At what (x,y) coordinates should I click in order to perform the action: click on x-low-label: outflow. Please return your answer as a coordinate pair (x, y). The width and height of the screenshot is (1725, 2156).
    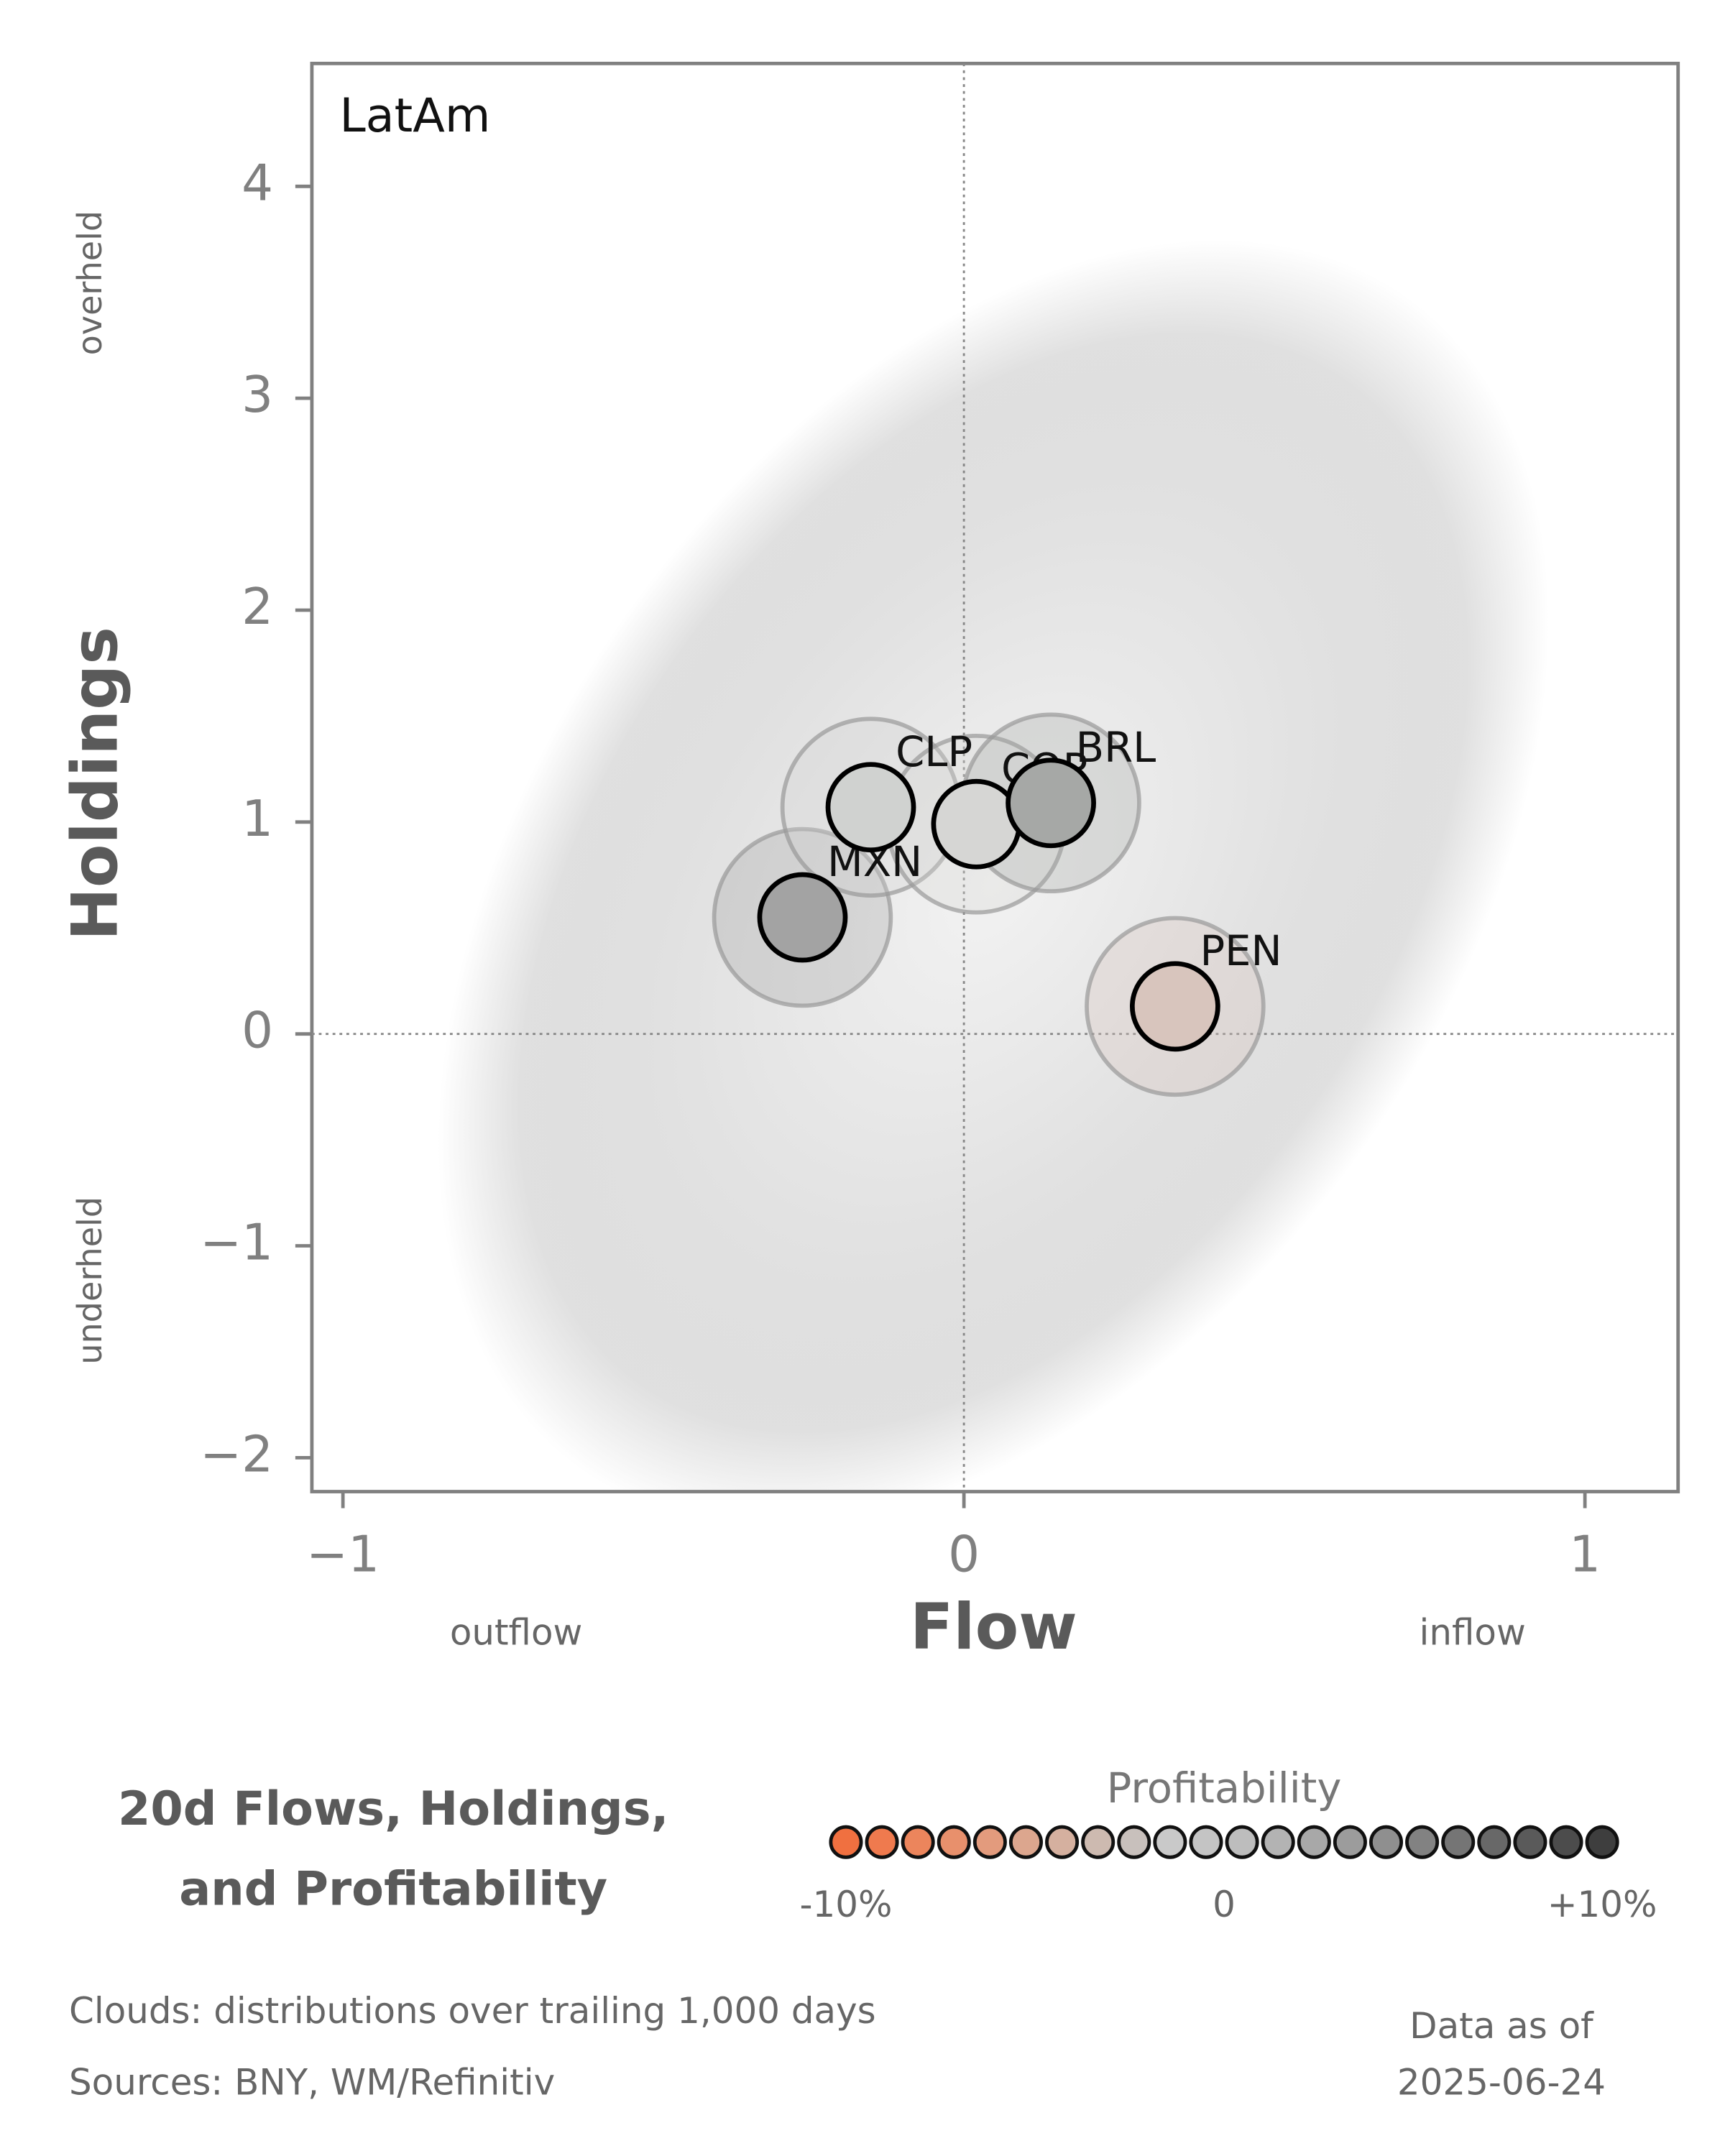
    Looking at the image, I should click on (516, 1633).